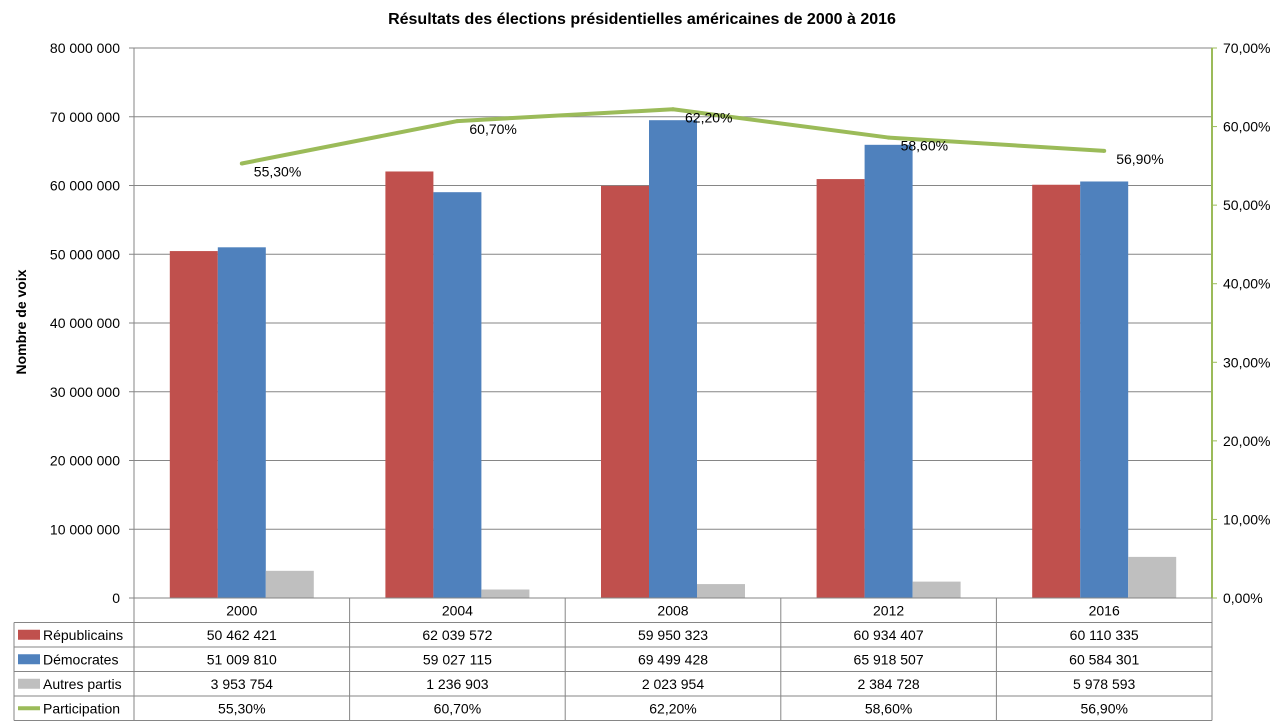  I want to click on table-cell: 51 009 810, so click(242, 659).